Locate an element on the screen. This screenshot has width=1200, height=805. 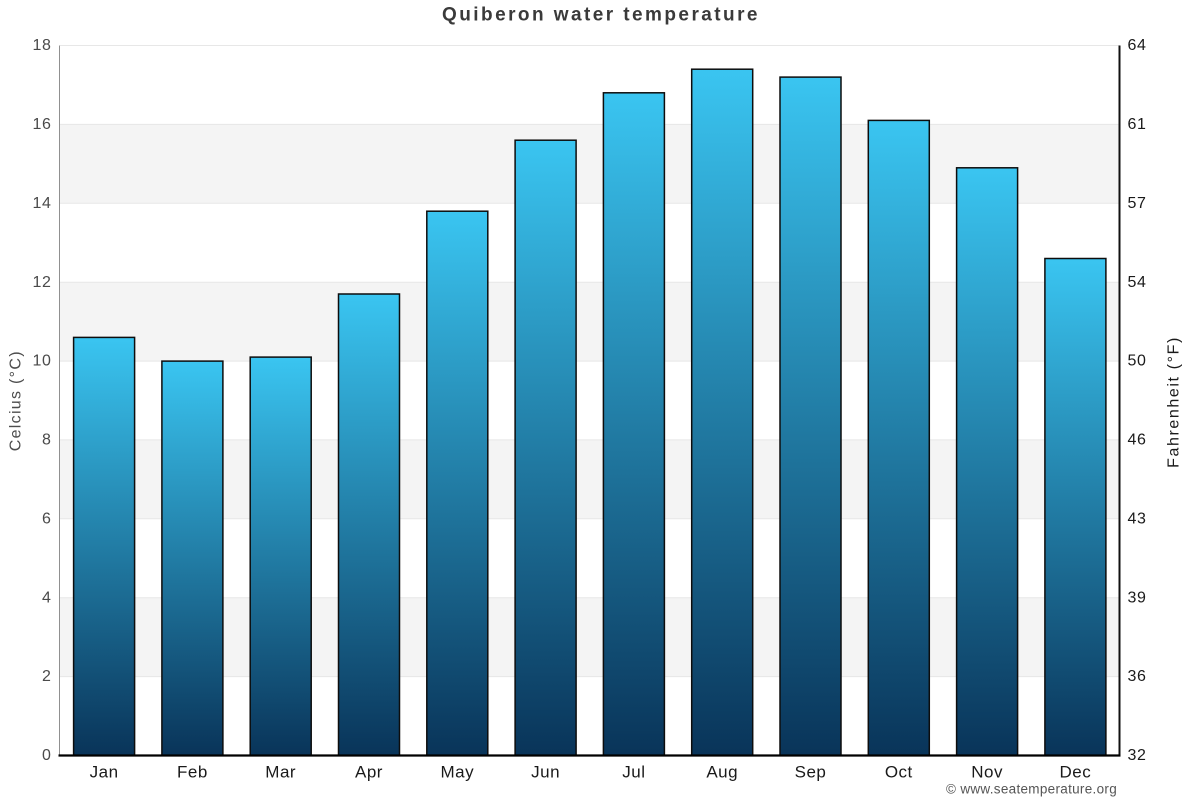
svg-text: 46 is located at coordinates (1137, 440).